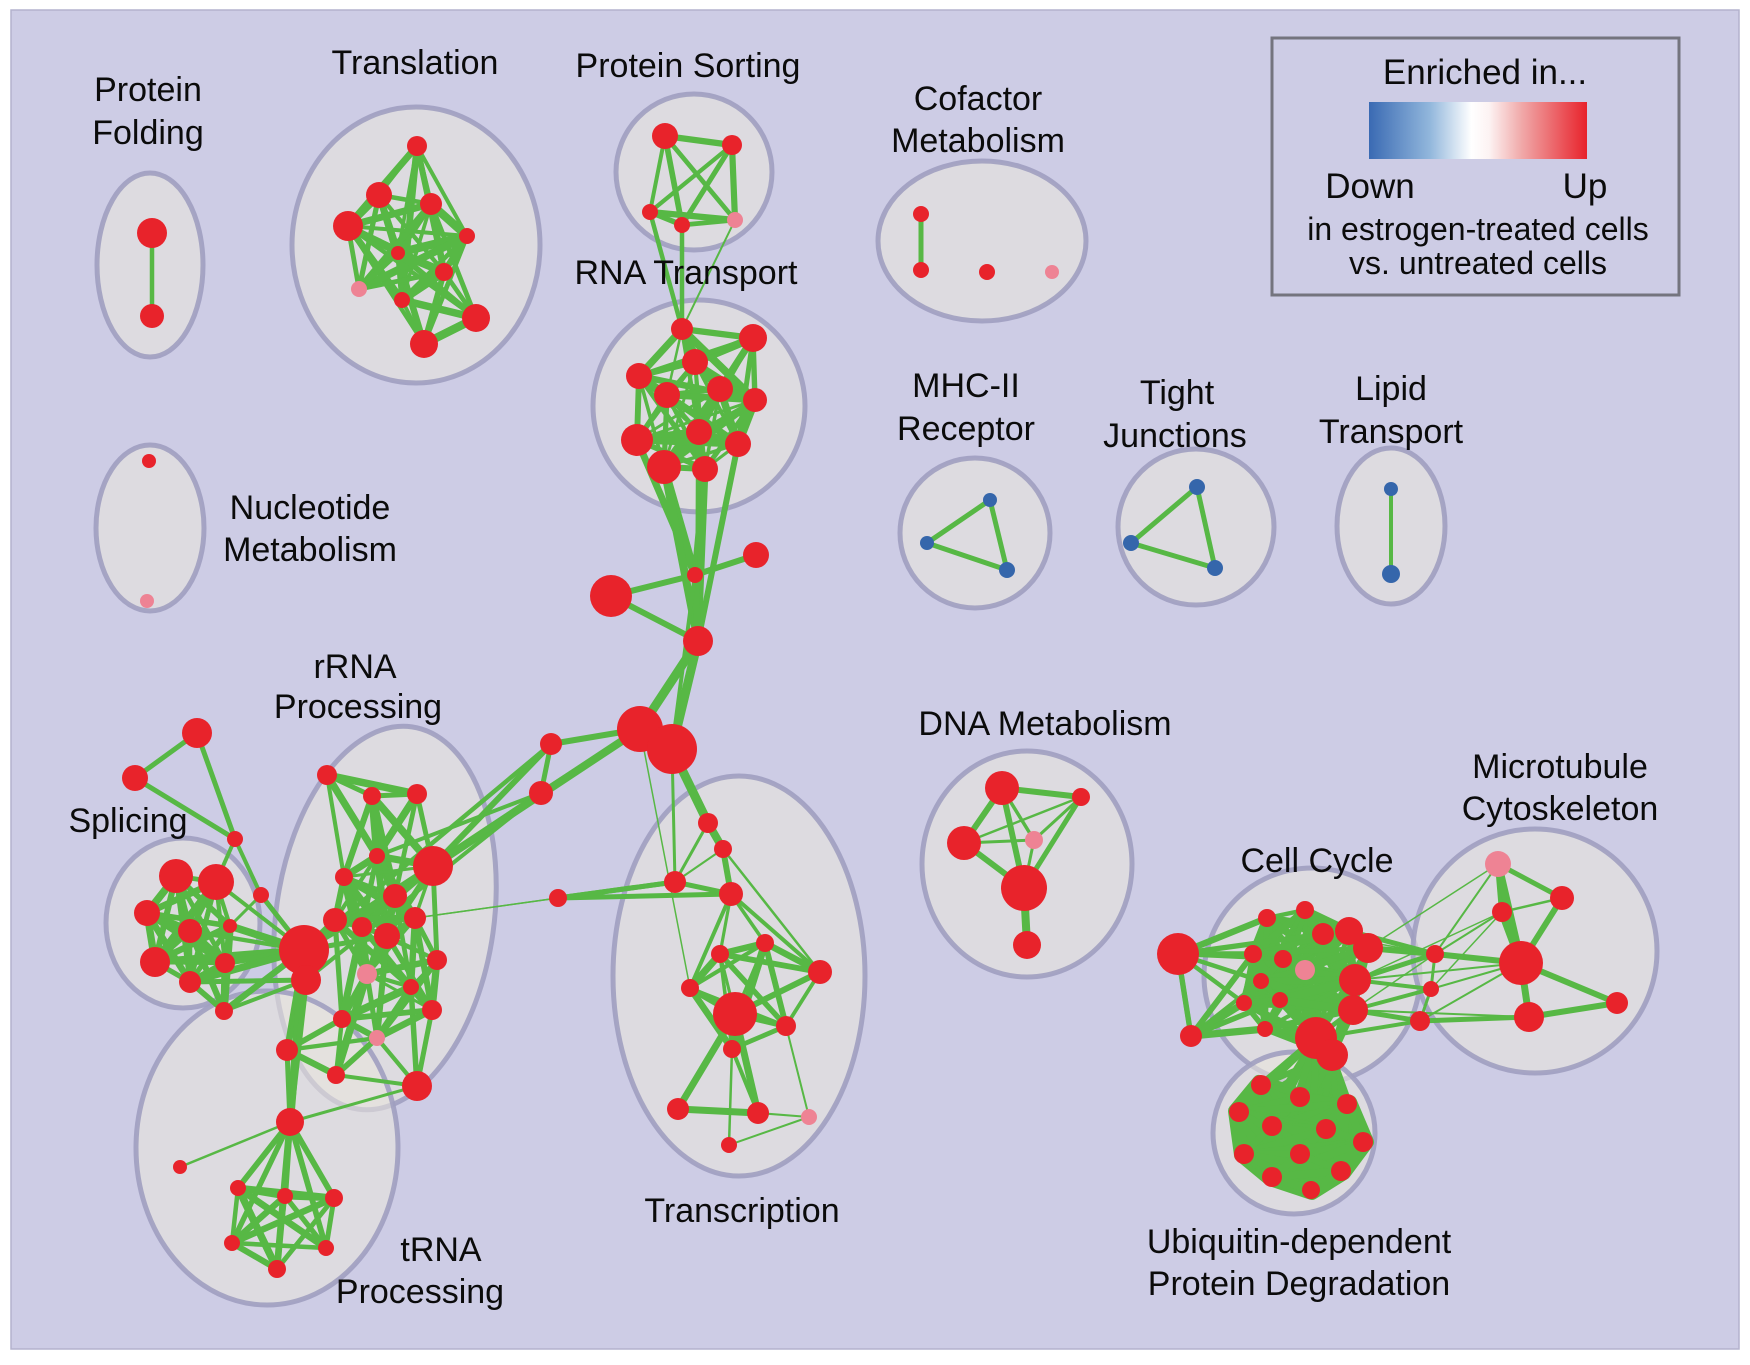 The width and height of the screenshot is (1750, 1365). I want to click on svg-text: Cytoskeleton, so click(1560, 809).